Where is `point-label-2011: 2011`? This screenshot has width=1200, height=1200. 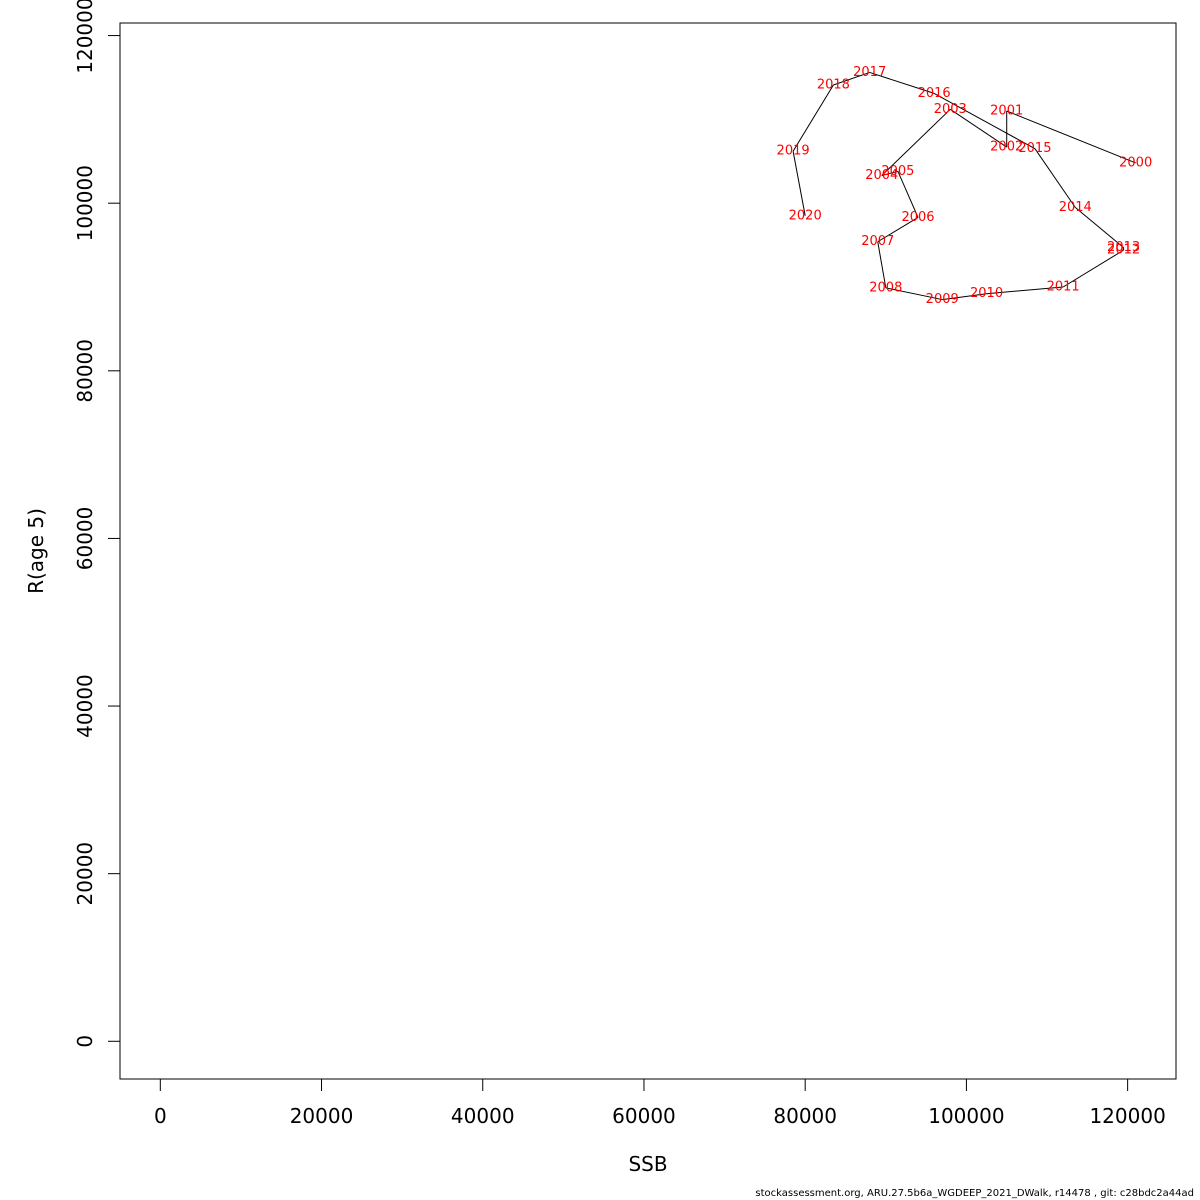 point-label-2011: 2011 is located at coordinates (1063, 287).